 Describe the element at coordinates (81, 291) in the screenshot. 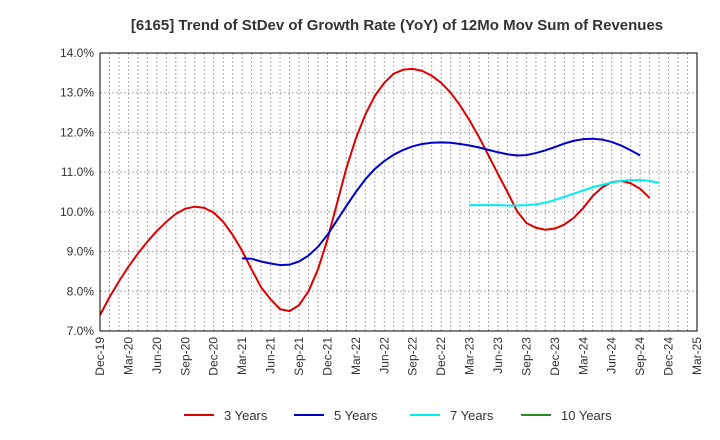

I see `y-tick-label: 8.0%` at that location.